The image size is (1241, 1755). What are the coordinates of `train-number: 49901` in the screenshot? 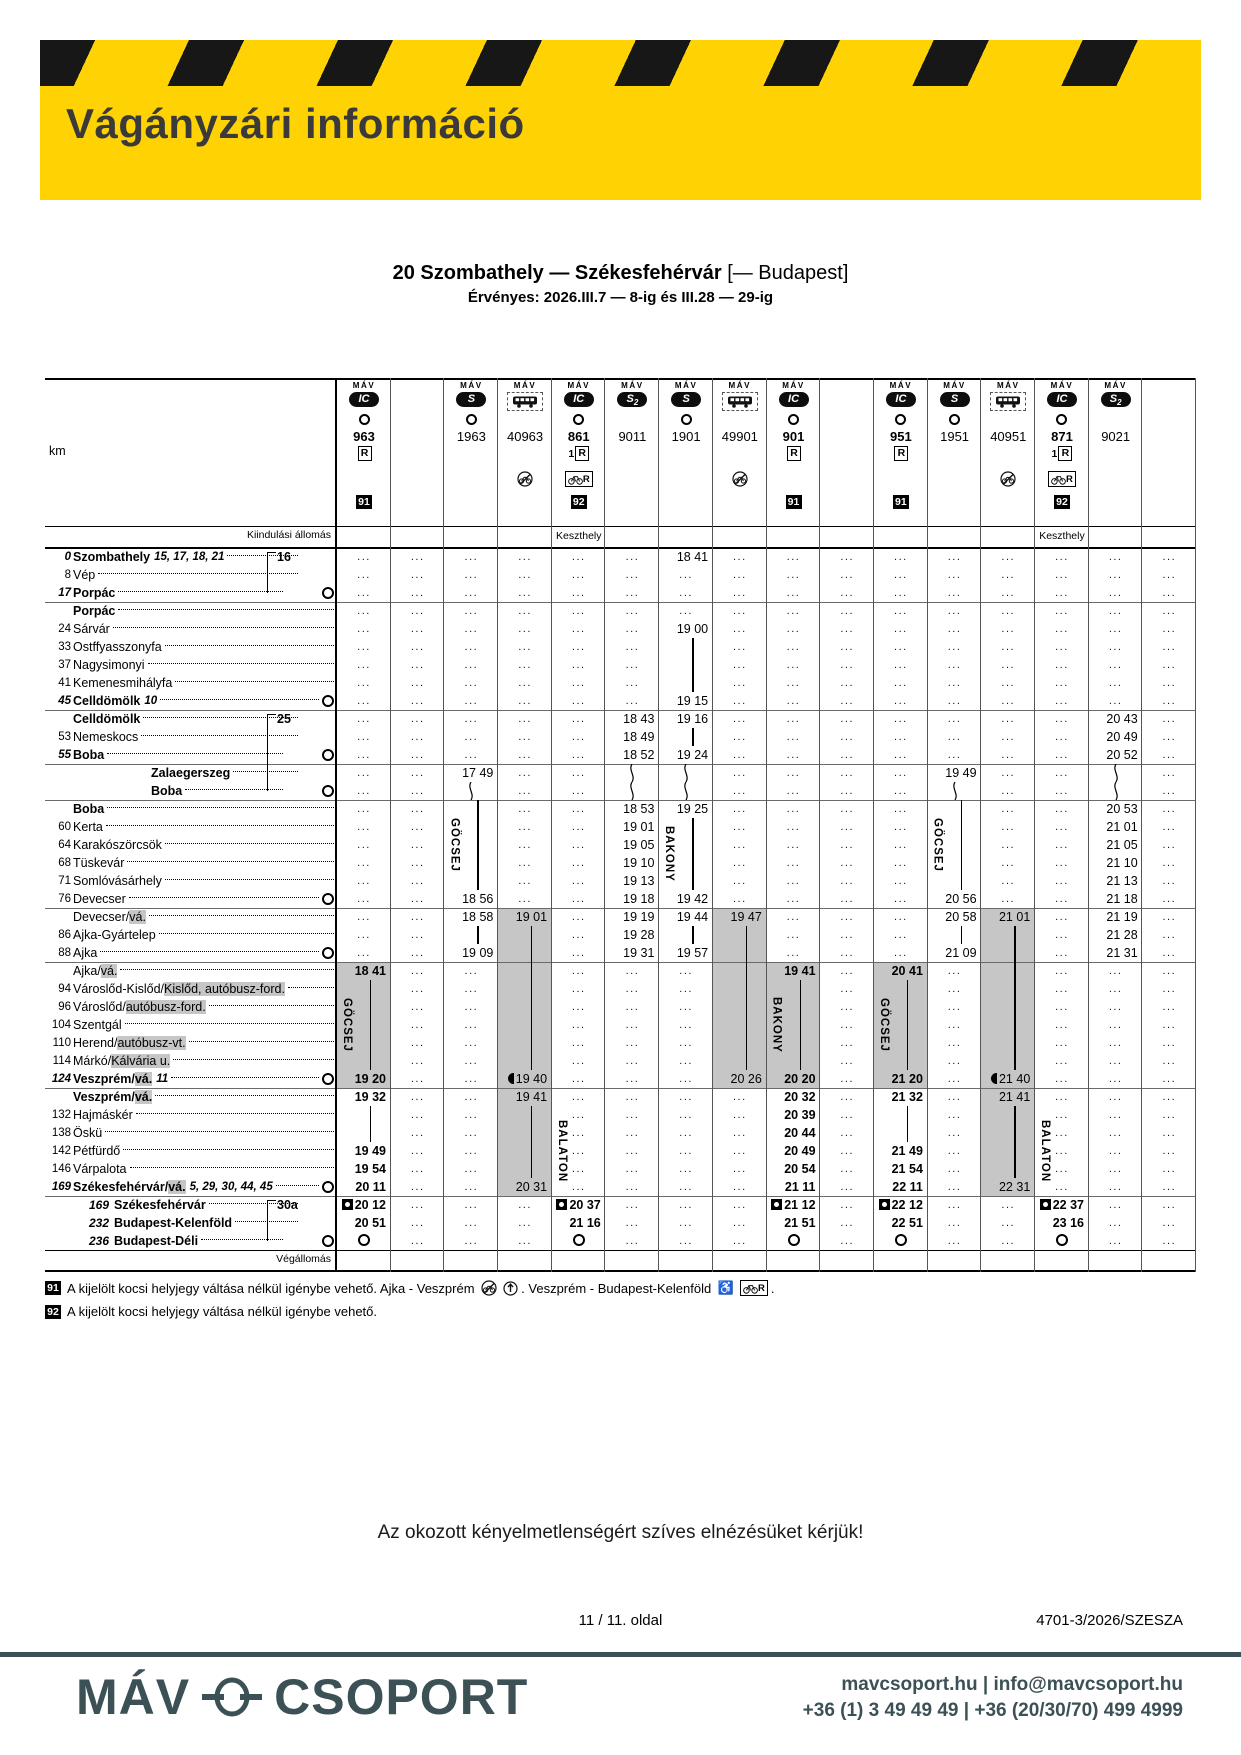 It's located at (739, 436).